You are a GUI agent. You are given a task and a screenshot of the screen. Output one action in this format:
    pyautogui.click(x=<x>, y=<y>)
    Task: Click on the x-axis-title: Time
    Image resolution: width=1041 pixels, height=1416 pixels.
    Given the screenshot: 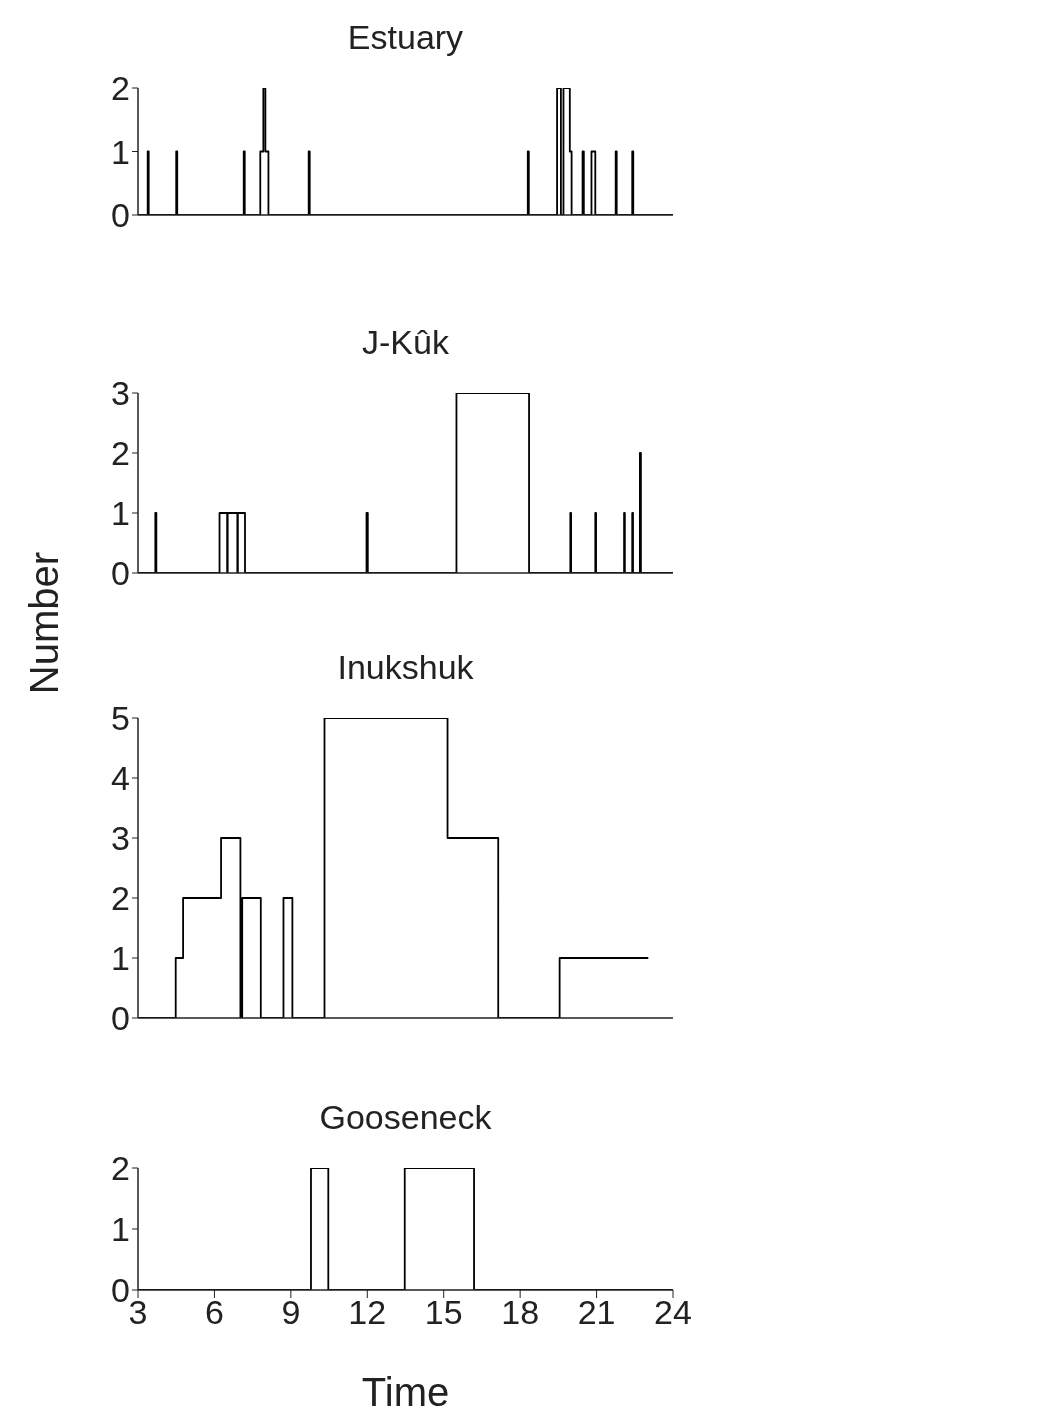 What is the action you would take?
    pyautogui.click(x=405, y=1392)
    